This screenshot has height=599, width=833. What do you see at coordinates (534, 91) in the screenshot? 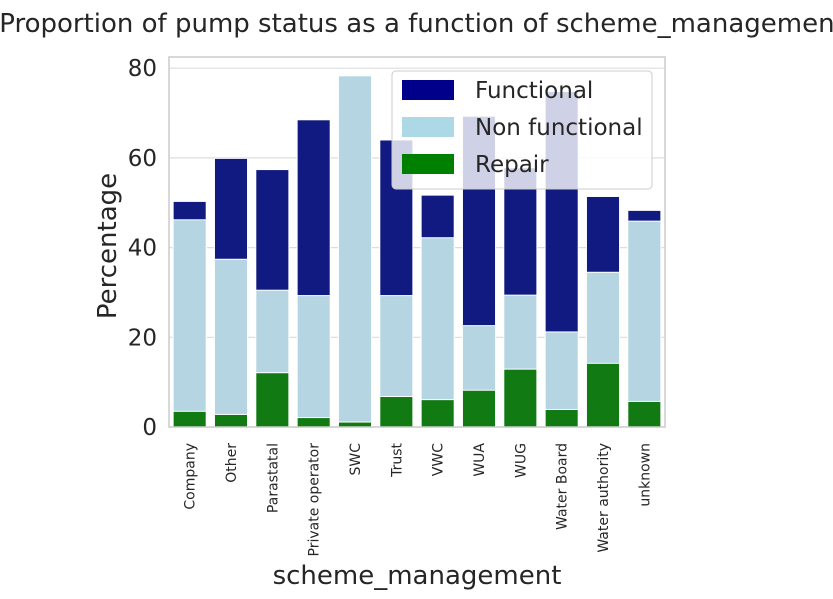
I see `legend-label-functional: Functional` at bounding box center [534, 91].